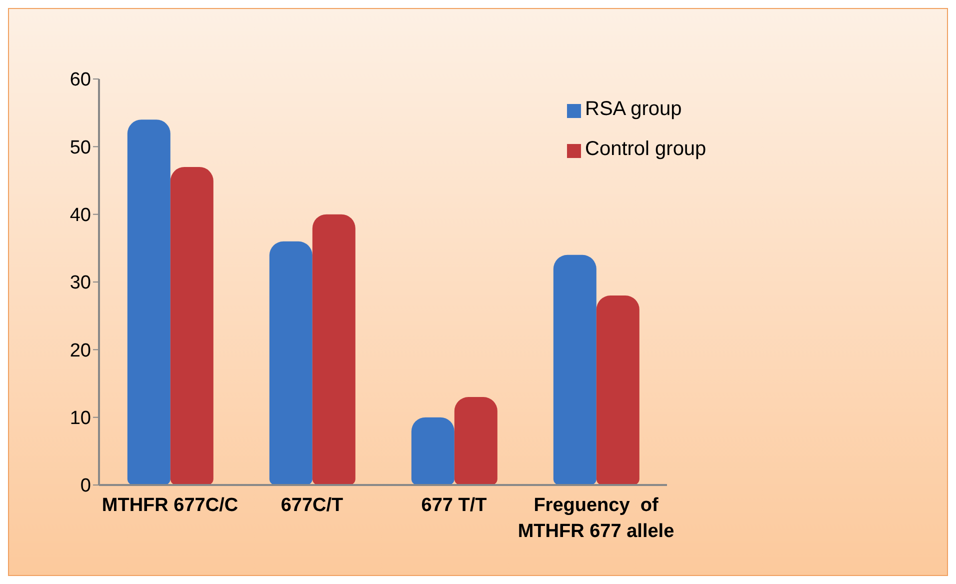 This screenshot has width=956, height=584. Describe the element at coordinates (645, 149) in the screenshot. I see `legend-label: Control group` at that location.